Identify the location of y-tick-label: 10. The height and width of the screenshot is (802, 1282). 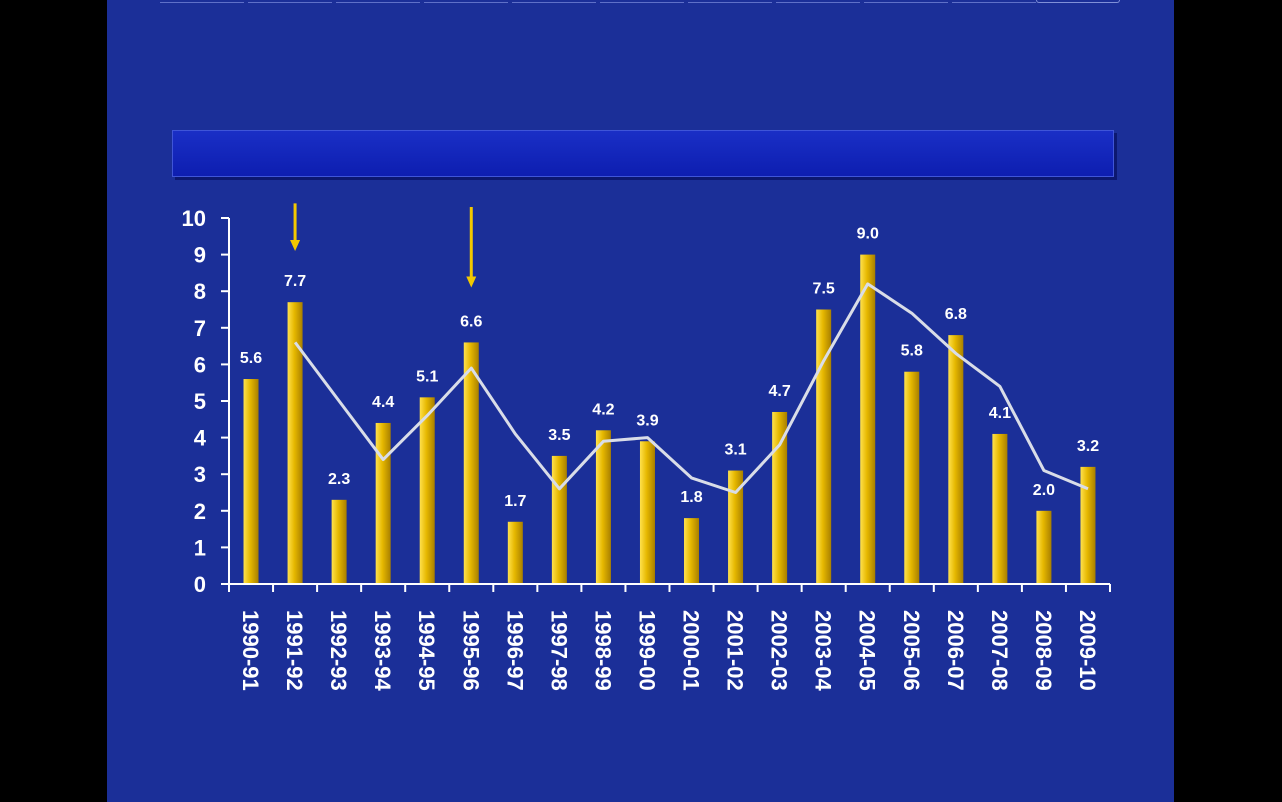
(194, 218).